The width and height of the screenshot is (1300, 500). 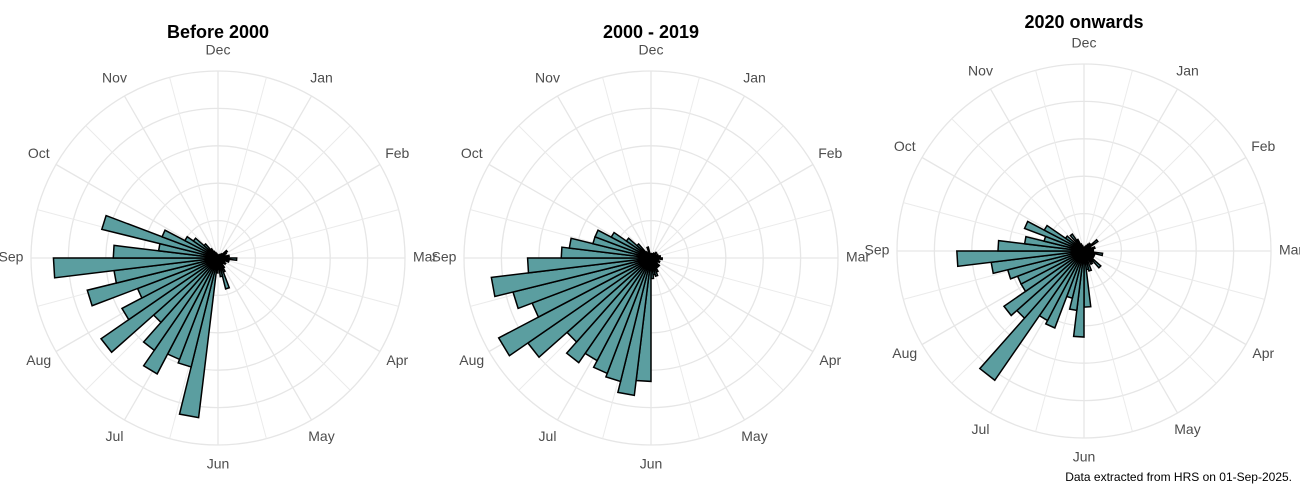 What do you see at coordinates (1083, 22) in the screenshot?
I see `chart-title-2020-onwards: 2020 onwards` at bounding box center [1083, 22].